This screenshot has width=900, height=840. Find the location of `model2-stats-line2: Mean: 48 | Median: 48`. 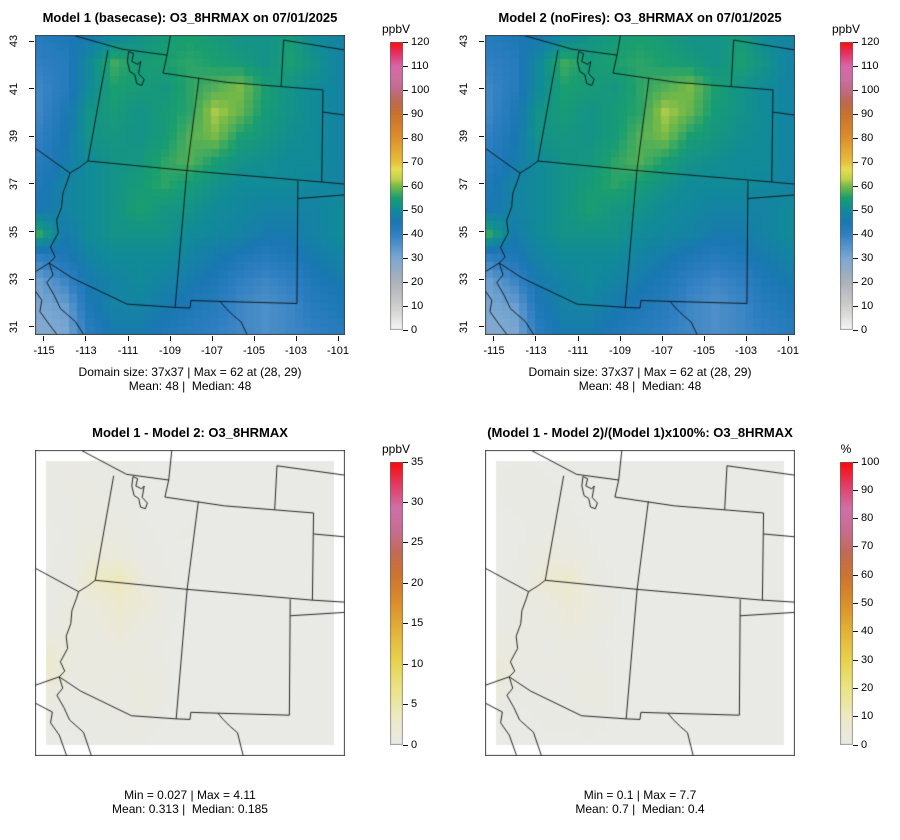

model2-stats-line2: Mean: 48 | Median: 48 is located at coordinates (640, 386).